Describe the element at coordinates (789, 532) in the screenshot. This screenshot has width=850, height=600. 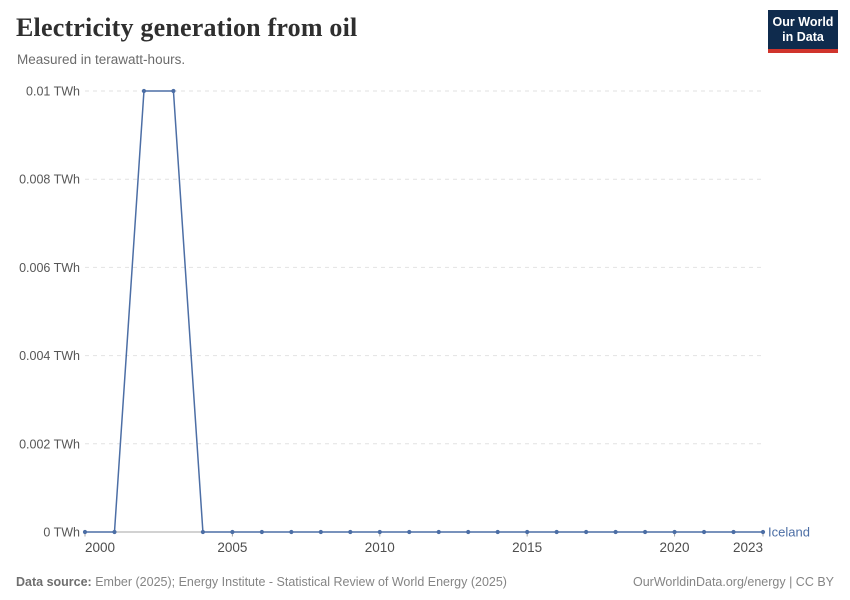
I see `series-label-iceland: Iceland` at that location.